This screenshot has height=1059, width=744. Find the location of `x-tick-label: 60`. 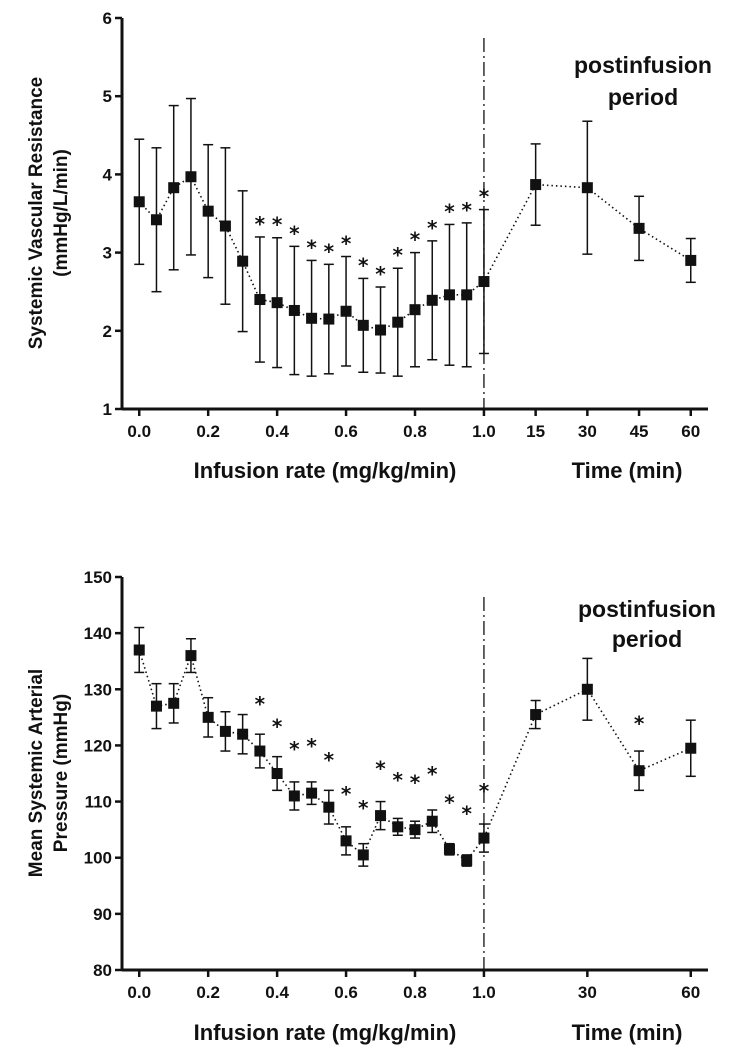

x-tick-label: 60 is located at coordinates (690, 992).